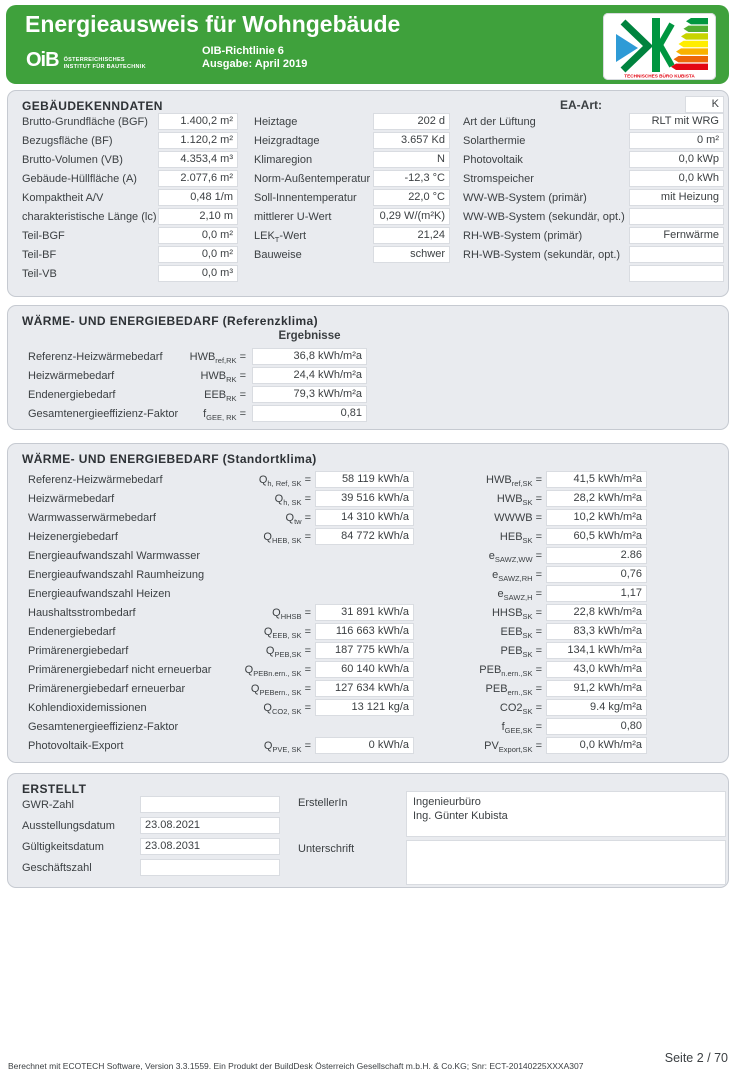  I want to click on field-label: mittlerer U-Wert, so click(293, 217).